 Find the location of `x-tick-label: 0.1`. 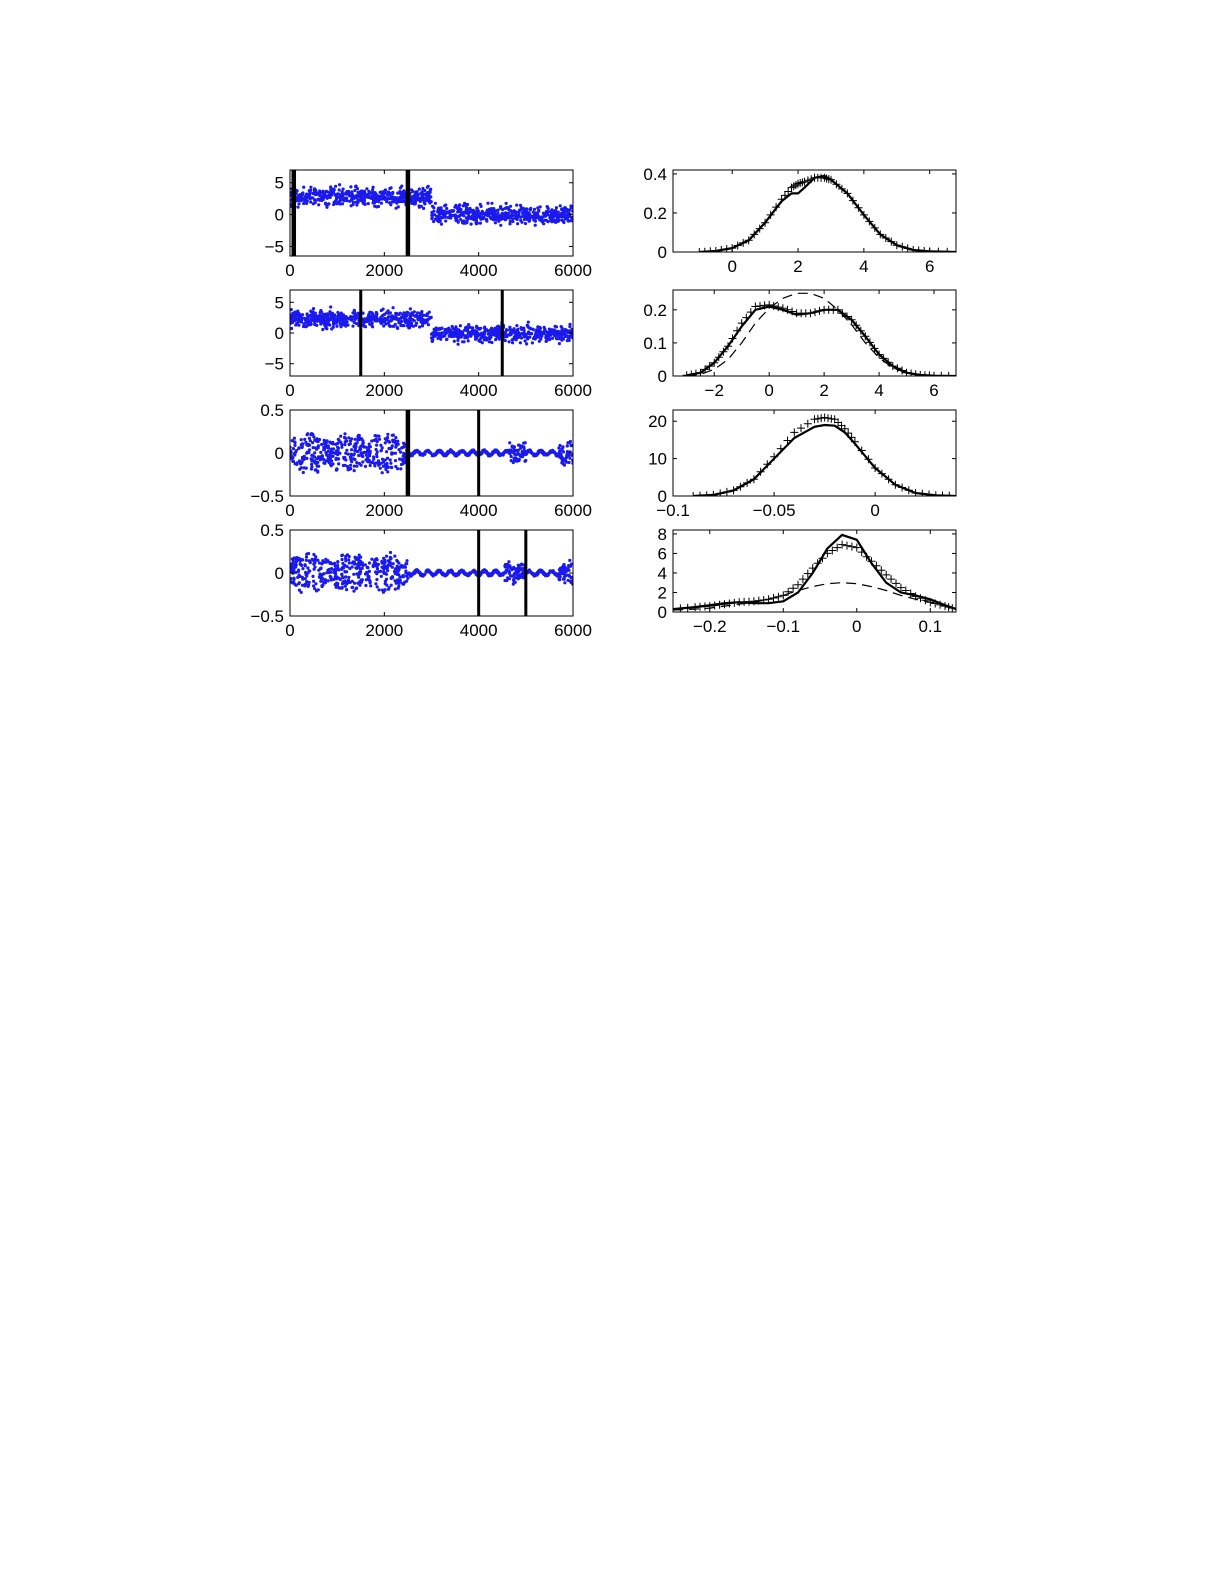

x-tick-label: 0.1 is located at coordinates (930, 626).